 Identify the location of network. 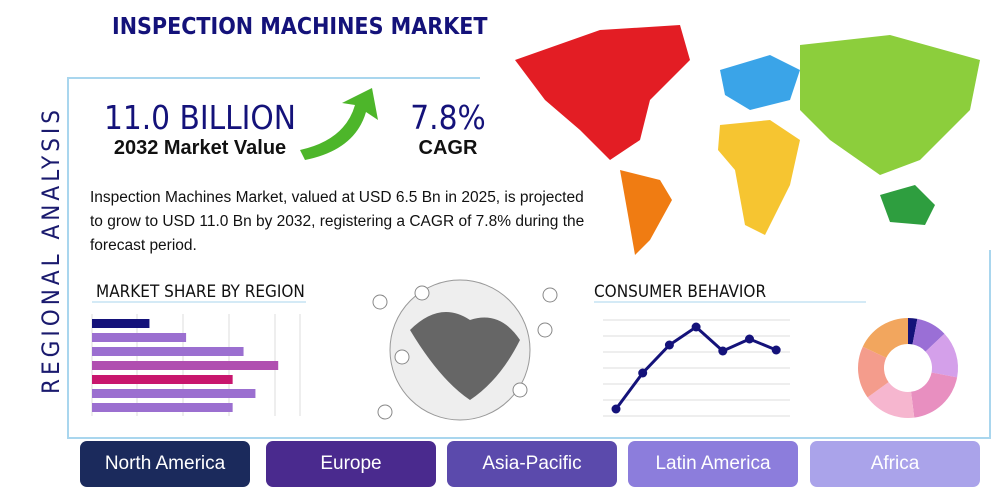
(465, 352).